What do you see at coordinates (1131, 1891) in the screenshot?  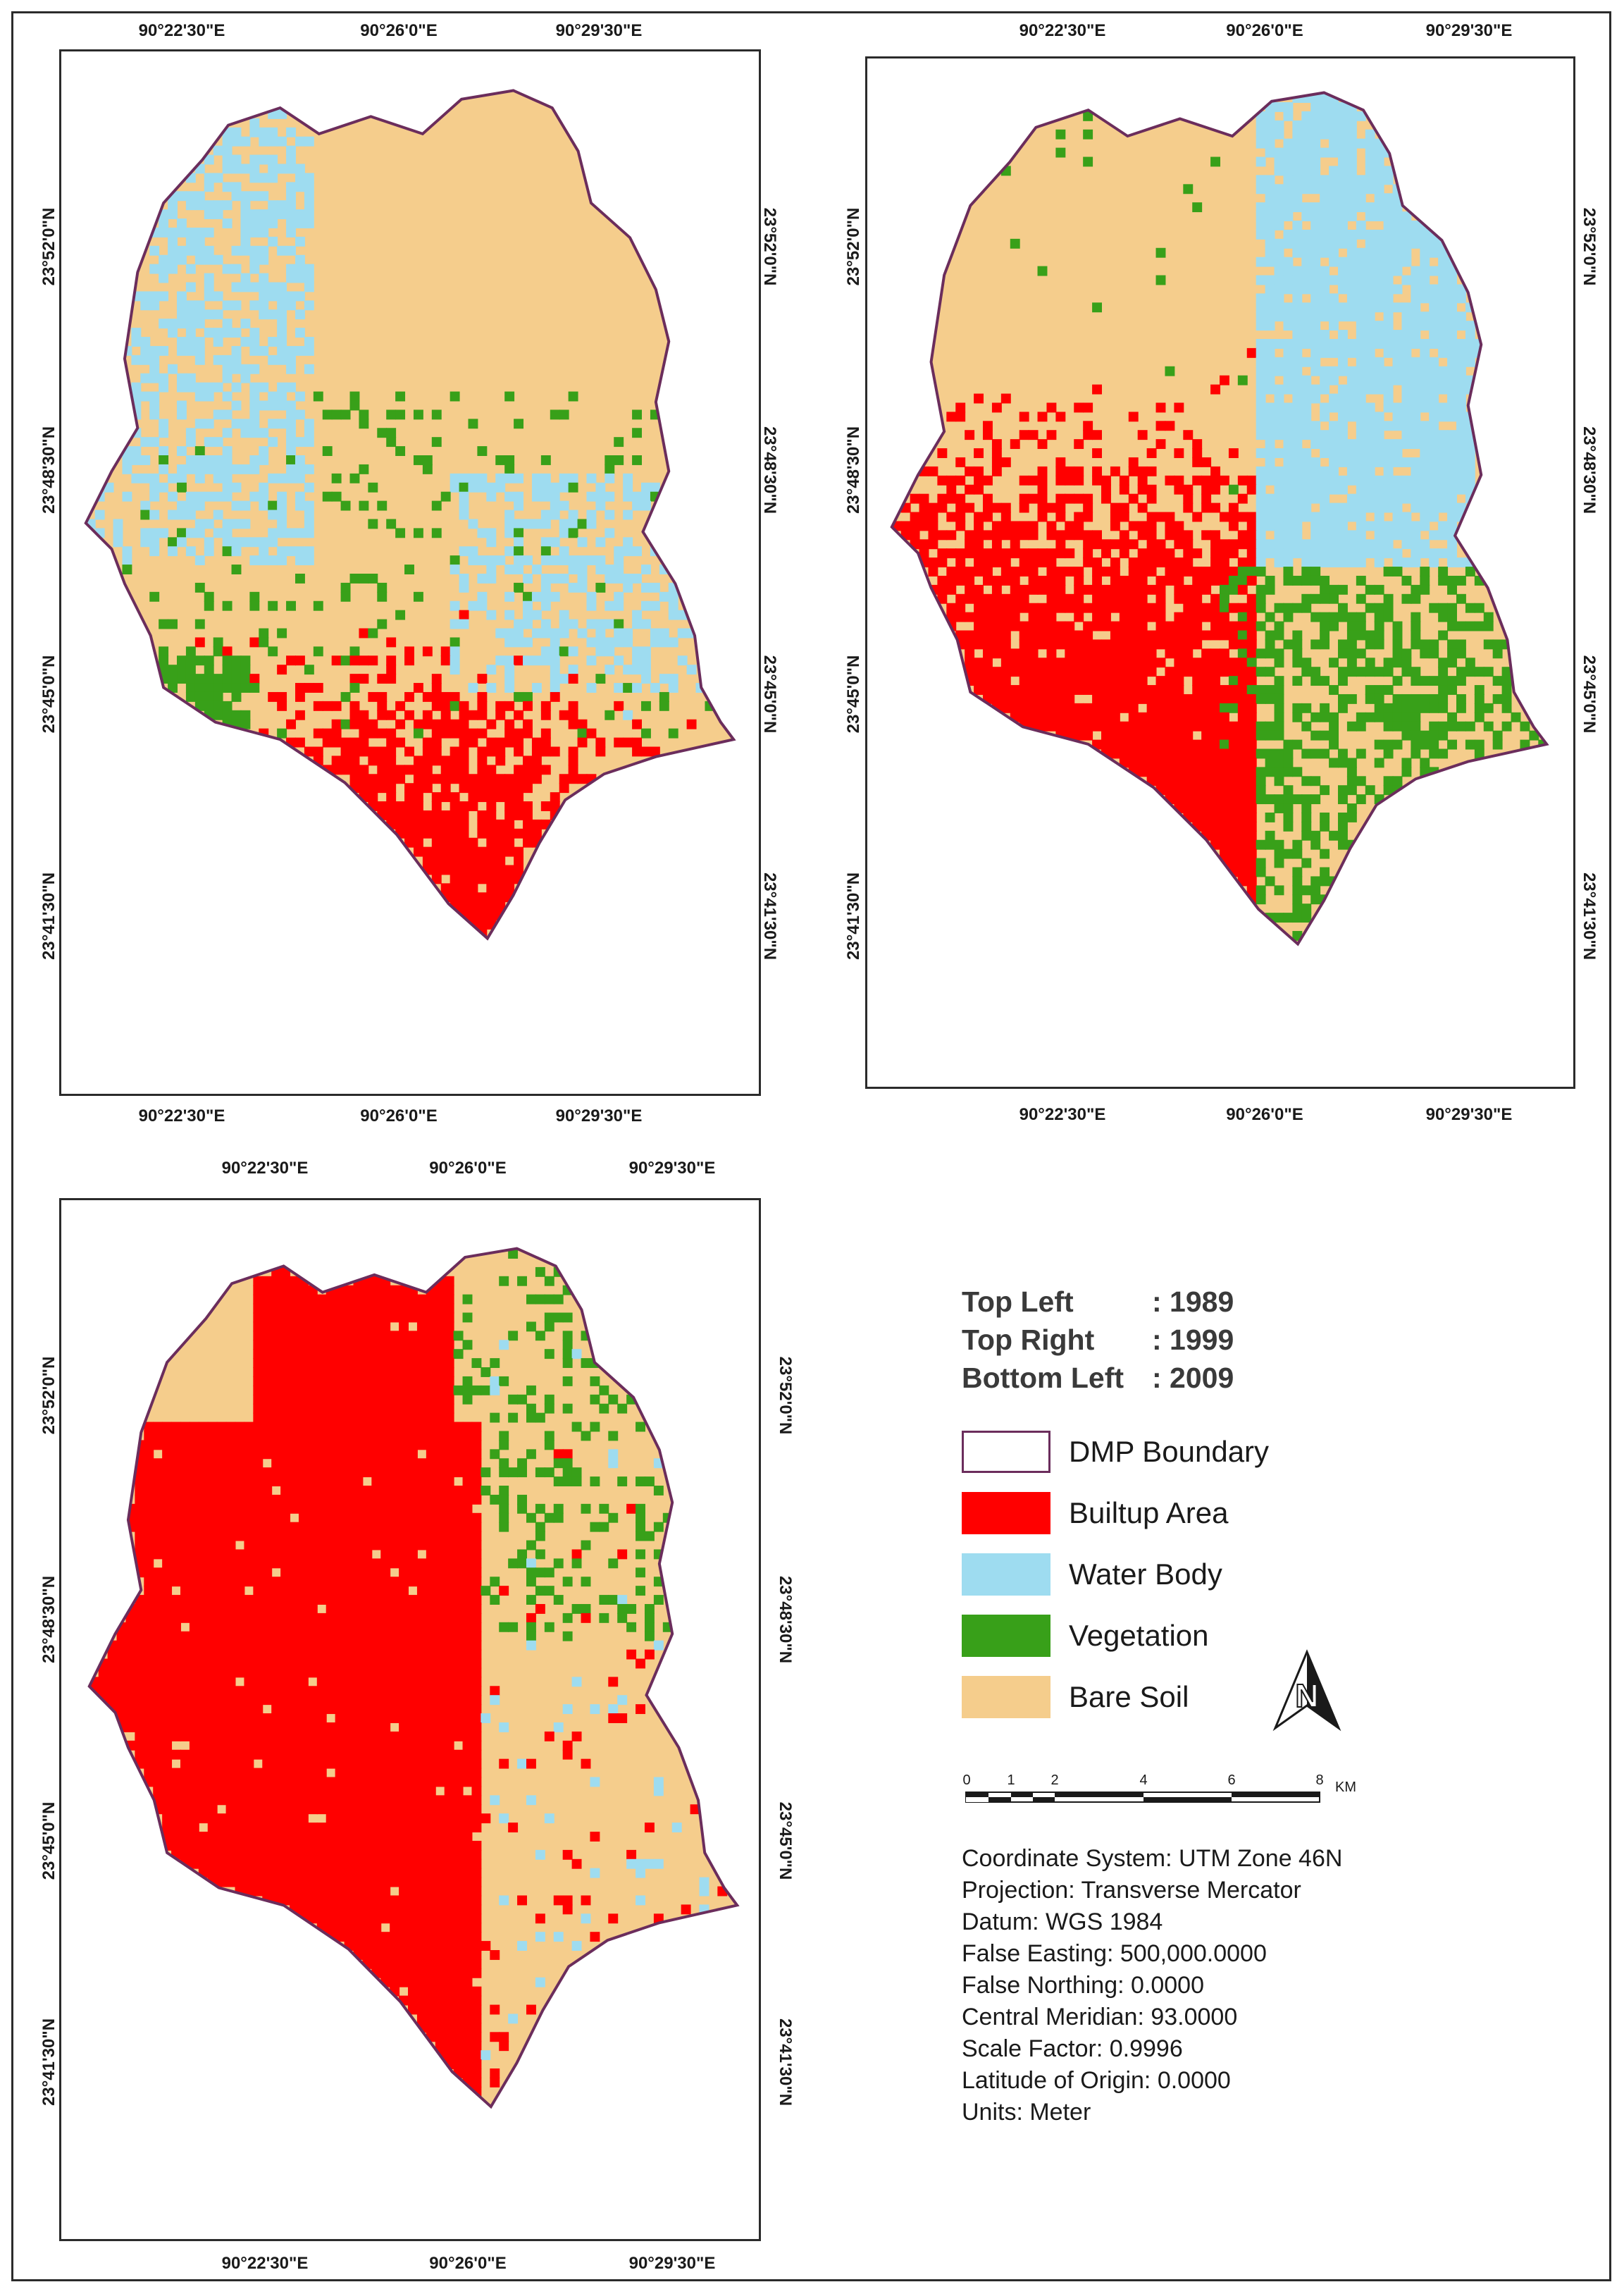 I see `projection: Projection: Transverse Mercator` at bounding box center [1131, 1891].